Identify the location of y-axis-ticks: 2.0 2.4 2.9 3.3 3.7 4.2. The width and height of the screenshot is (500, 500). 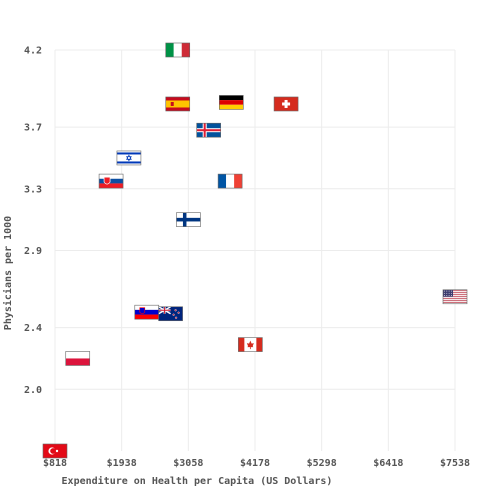
(33, 221).